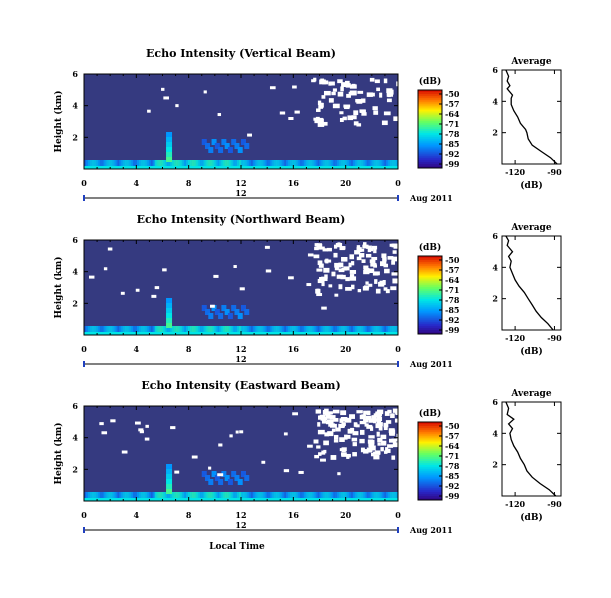 Image resolution: width=611 pixels, height=598 pixels. I want to click on profile-y-tick-label: 6, so click(495, 70).